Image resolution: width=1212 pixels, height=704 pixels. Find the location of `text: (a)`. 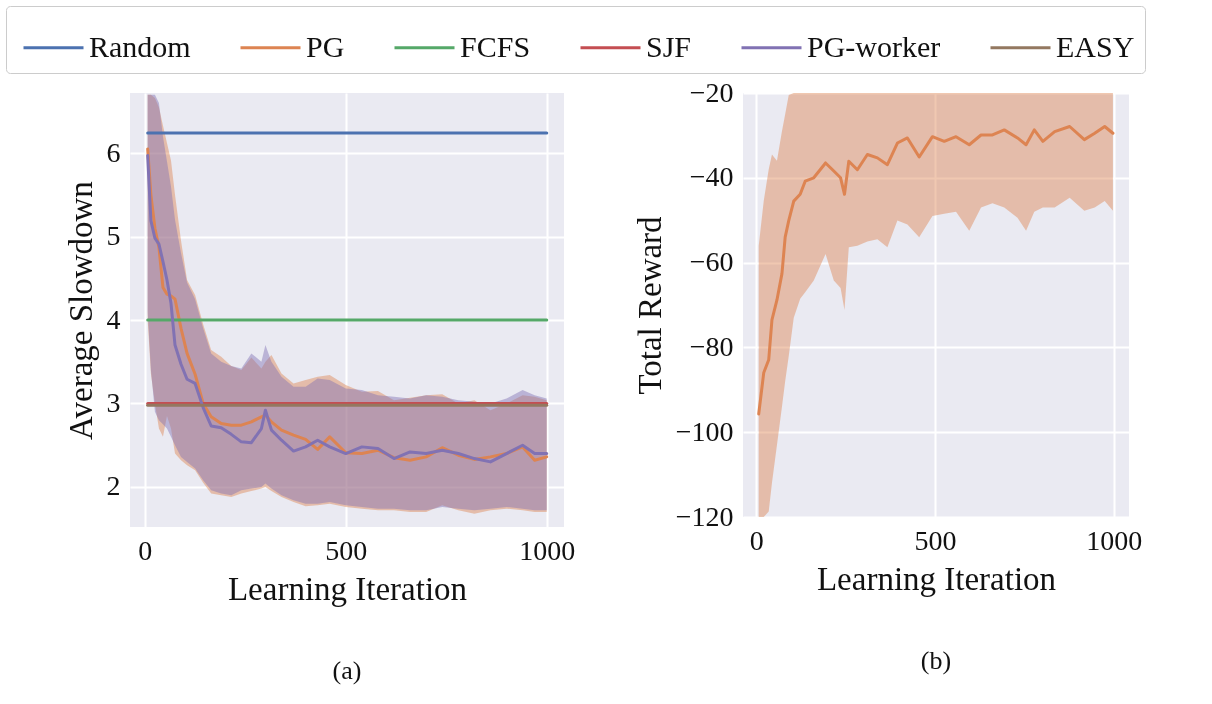

text: (a) is located at coordinates (347, 670).